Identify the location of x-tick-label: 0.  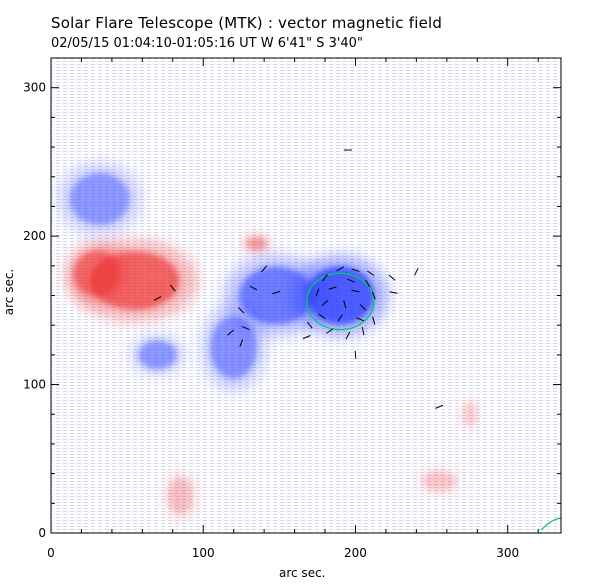
(51, 553).